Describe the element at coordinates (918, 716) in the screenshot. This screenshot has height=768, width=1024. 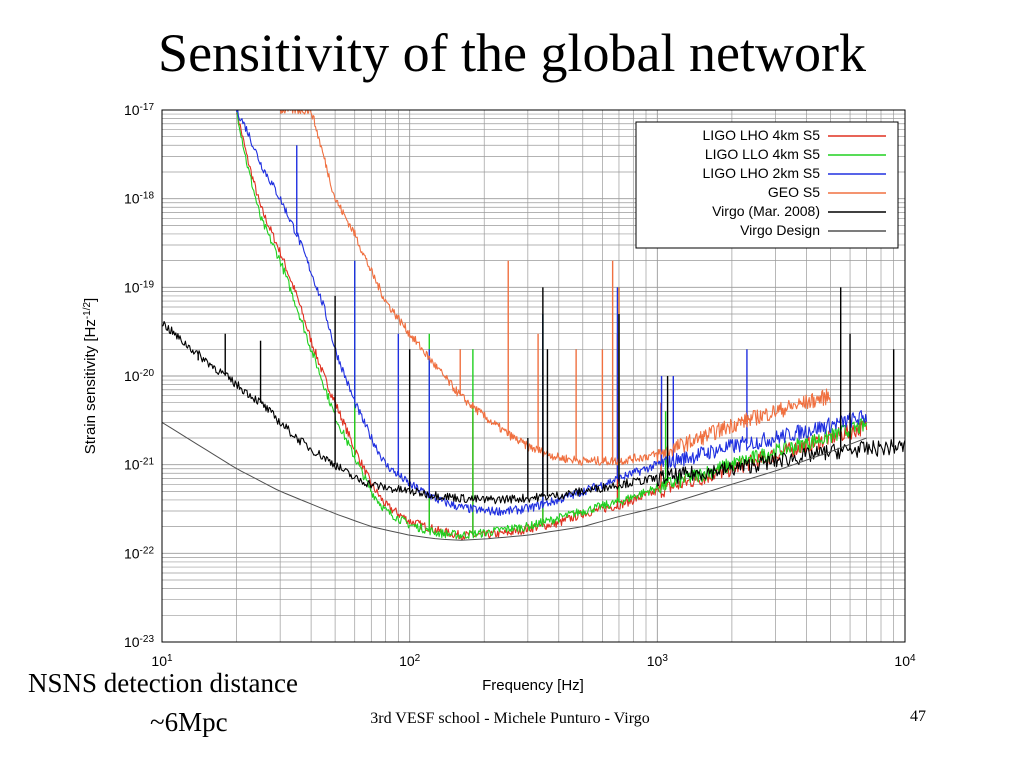
I see `page-number: 47` at that location.